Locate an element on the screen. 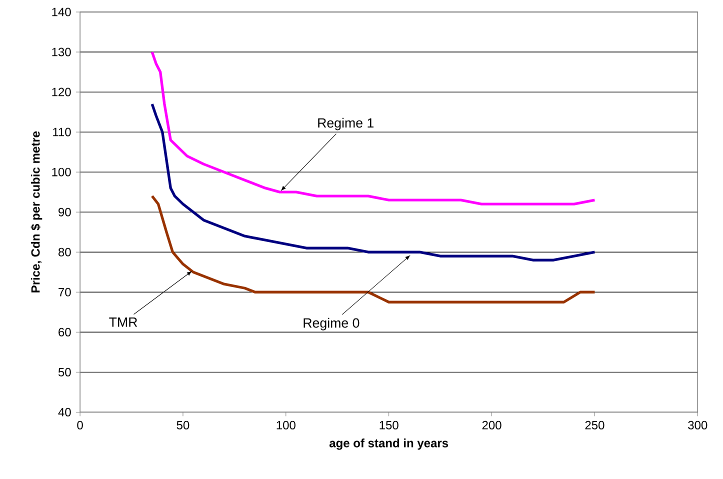 The image size is (723, 479). y-tick-label: 120 is located at coordinates (61, 92).